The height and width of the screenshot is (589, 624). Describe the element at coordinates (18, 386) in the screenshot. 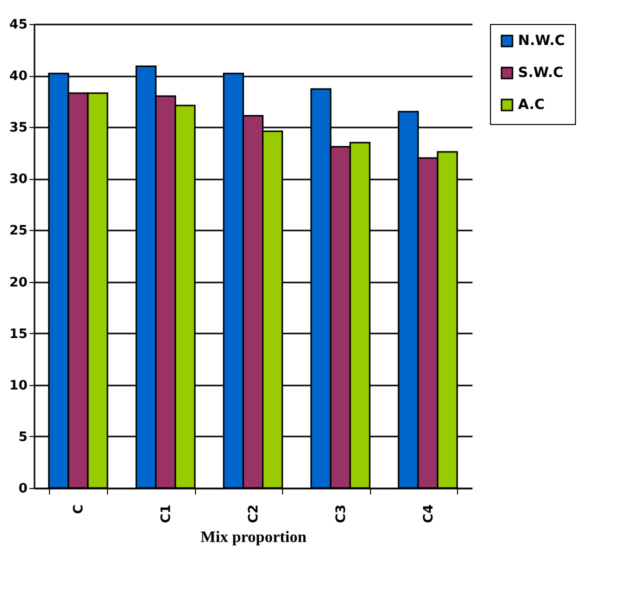

I see `y-tick-label: 10` at that location.